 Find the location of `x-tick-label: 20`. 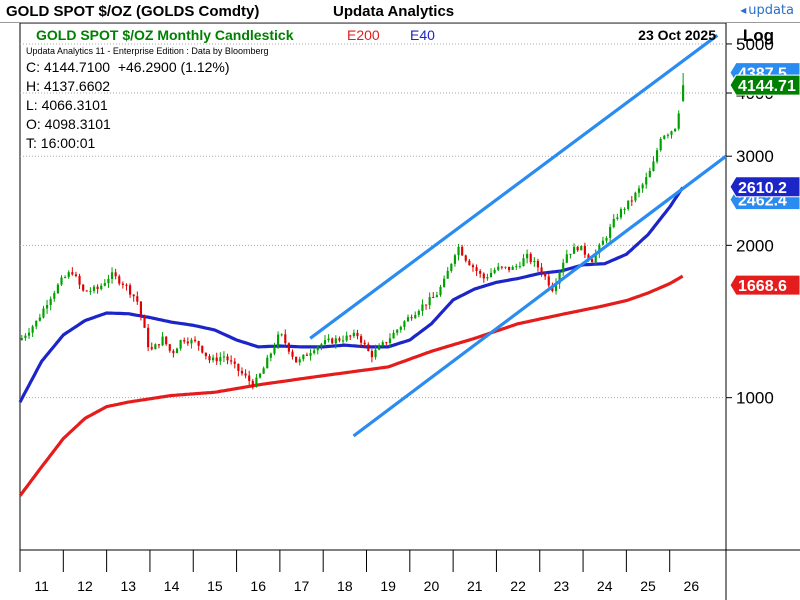

x-tick-label: 20 is located at coordinates (432, 586).